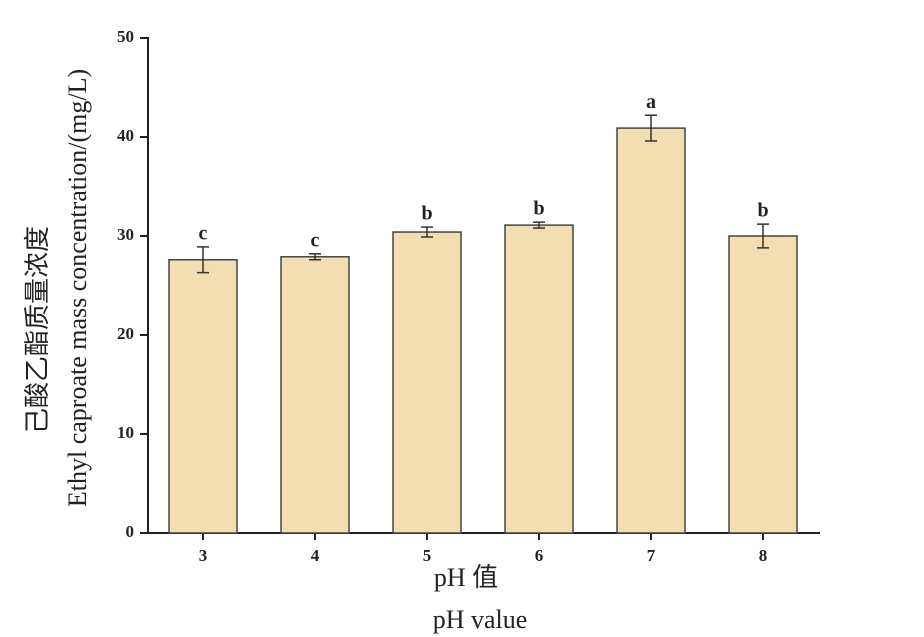 The image size is (924, 637). I want to click on x-axis-title: pH value, so click(480, 619).